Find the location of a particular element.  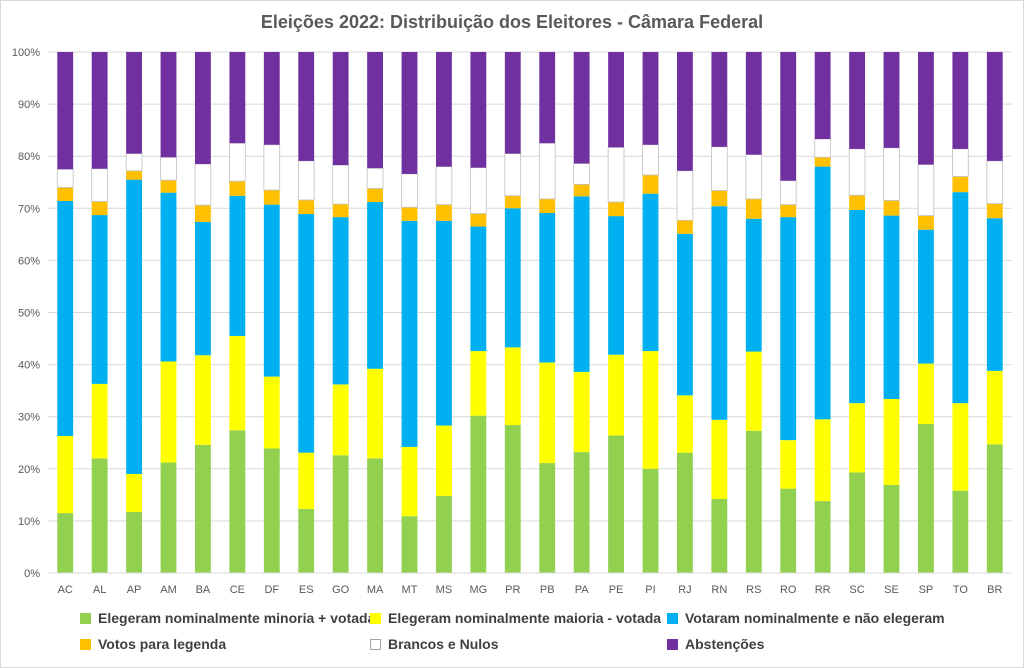

y-tick-label: 10% is located at coordinates (29, 522).